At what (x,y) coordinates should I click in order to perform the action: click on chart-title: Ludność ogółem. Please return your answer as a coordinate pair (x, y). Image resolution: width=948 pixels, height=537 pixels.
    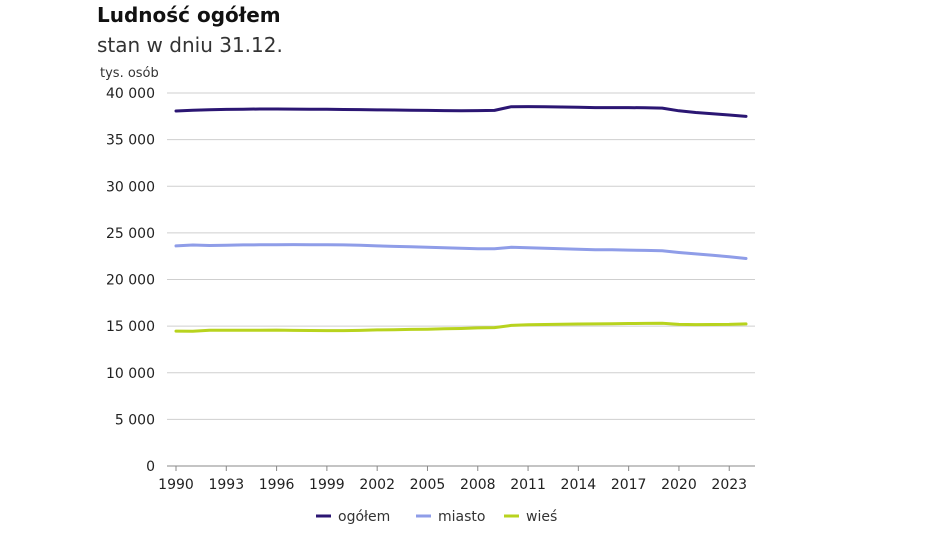
    Looking at the image, I should click on (189, 15).